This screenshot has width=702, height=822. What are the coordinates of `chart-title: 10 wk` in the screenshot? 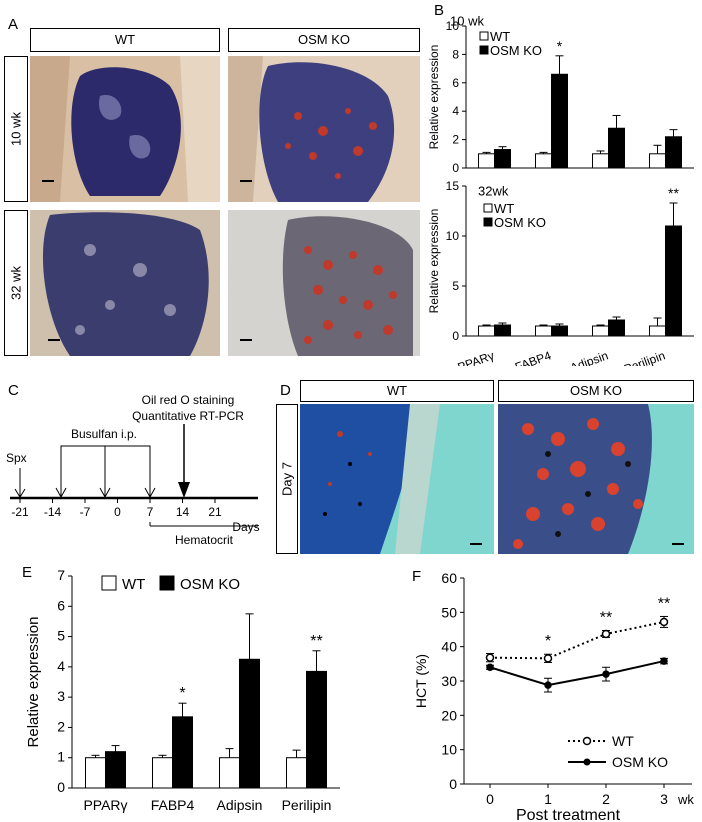 It's located at (467, 21).